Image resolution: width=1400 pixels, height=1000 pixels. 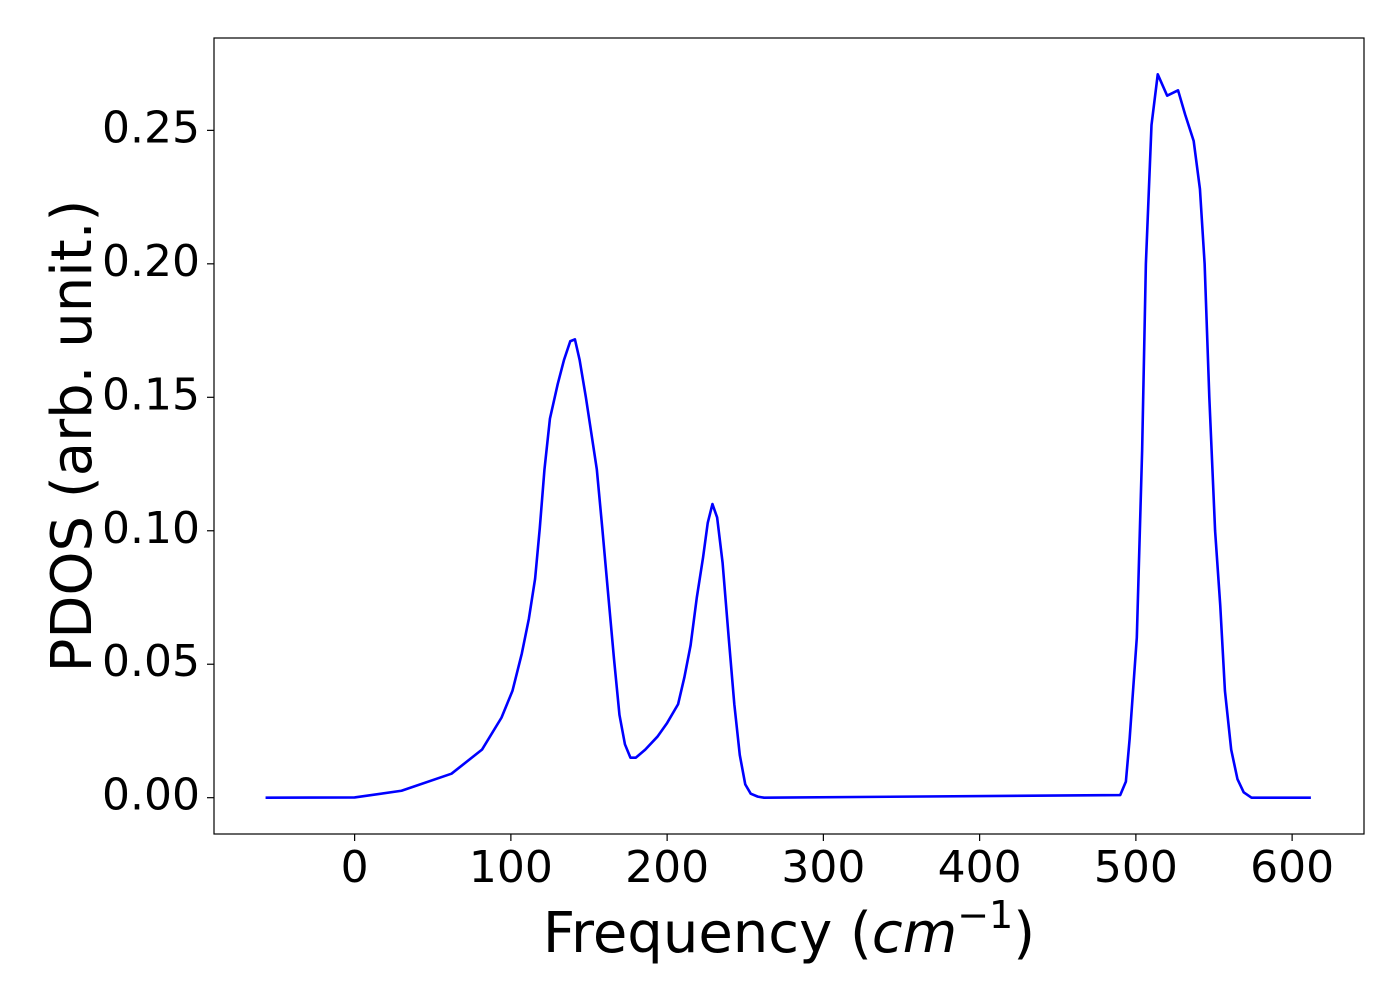 What do you see at coordinates (914, 933) in the screenshot?
I see `x-label-unit: cm` at bounding box center [914, 933].